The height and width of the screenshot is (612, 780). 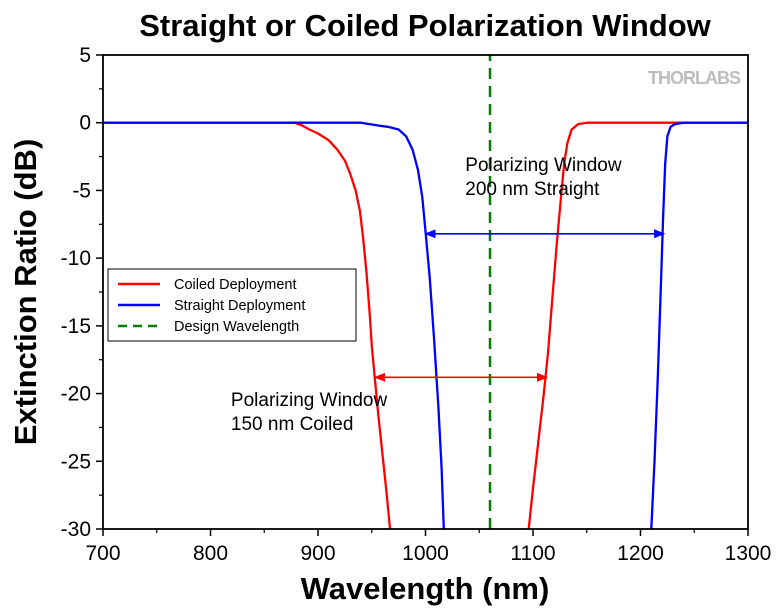 I want to click on annotation-text-1-1: 150 nm Coiled, so click(x=292, y=424).